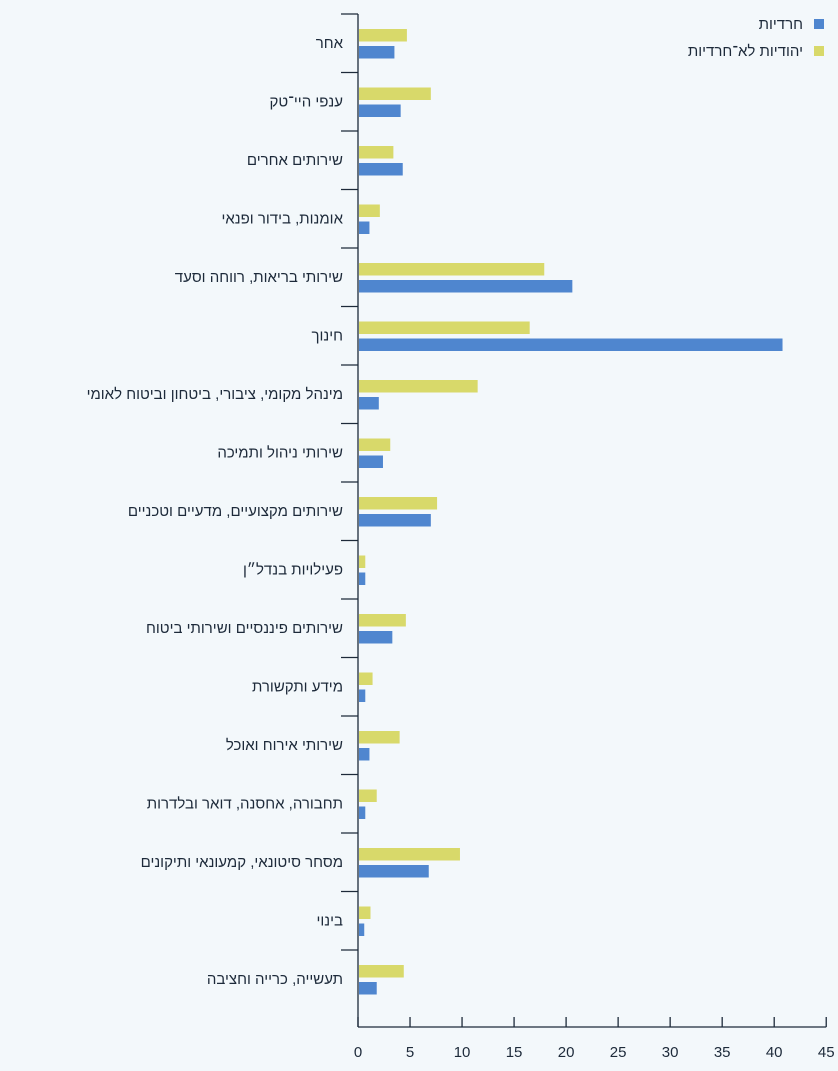 This screenshot has height=1071, width=838. I want to click on category-label: תעשייה, כרייה וחציבה, so click(275, 979).